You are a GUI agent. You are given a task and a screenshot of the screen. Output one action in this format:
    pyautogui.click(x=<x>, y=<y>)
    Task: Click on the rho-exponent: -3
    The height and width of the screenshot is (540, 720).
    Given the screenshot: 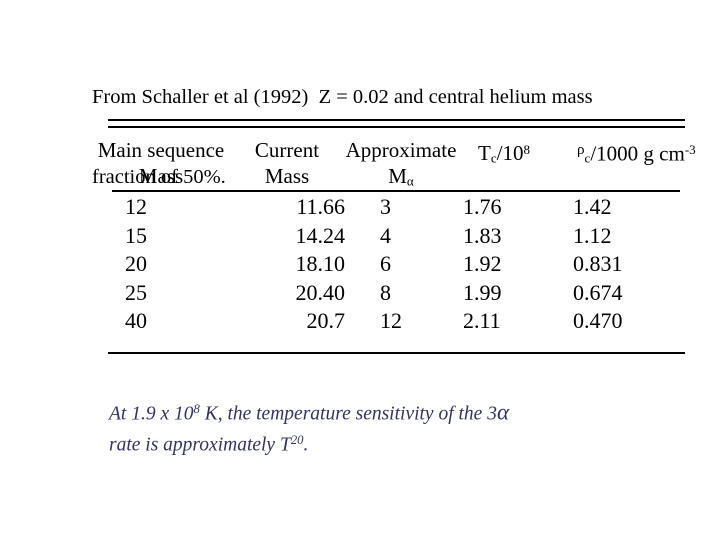 What is the action you would take?
    pyautogui.click(x=690, y=150)
    